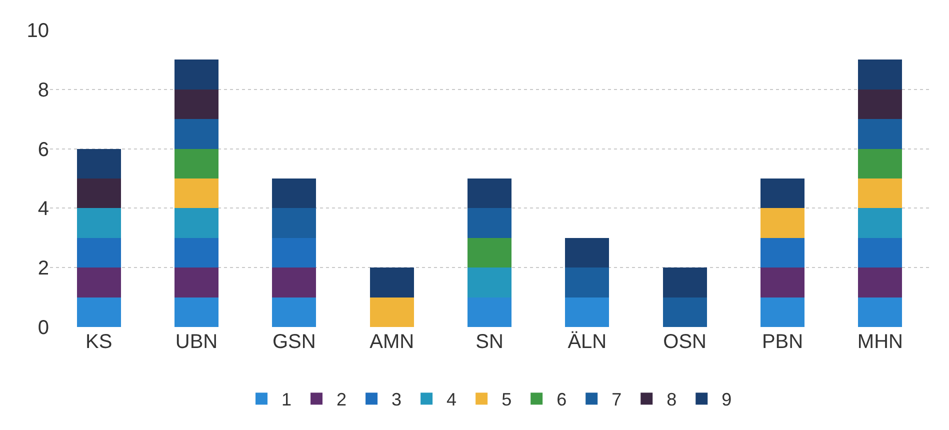 This screenshot has width=949, height=430. I want to click on legend-label: 4, so click(451, 400).